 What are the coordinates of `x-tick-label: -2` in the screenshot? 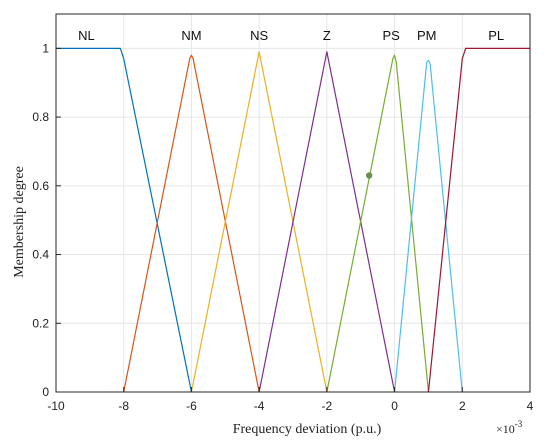 It's located at (327, 406).